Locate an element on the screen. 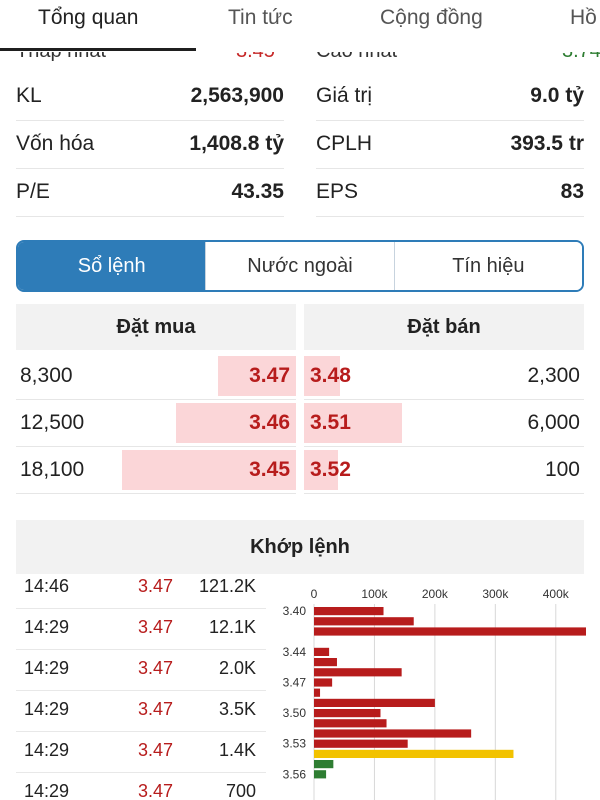 Image resolution: width=600 pixels, height=800 pixels. y-tick-label: 3.50 is located at coordinates (295, 713).